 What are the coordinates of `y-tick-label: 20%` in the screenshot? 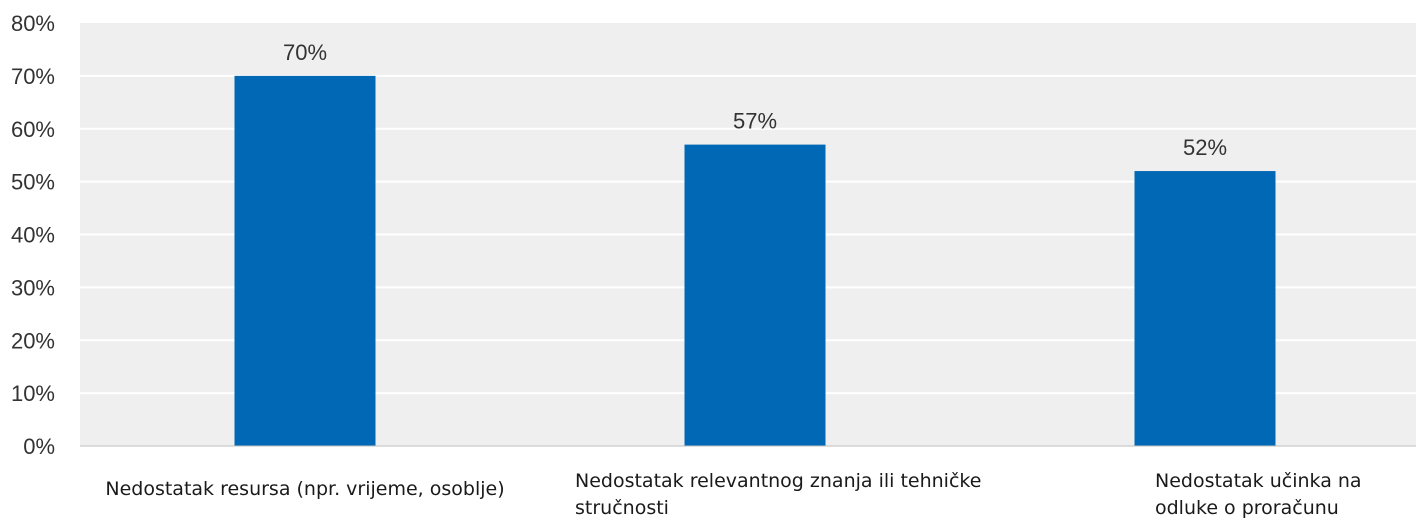 It's located at (33, 340).